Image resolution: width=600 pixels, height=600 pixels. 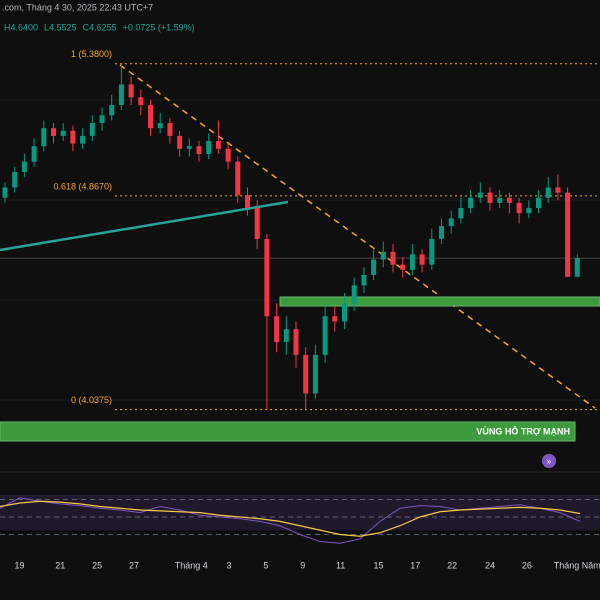 What do you see at coordinates (91, 54) in the screenshot?
I see `fib-label: 1 (5.3800)` at bounding box center [91, 54].